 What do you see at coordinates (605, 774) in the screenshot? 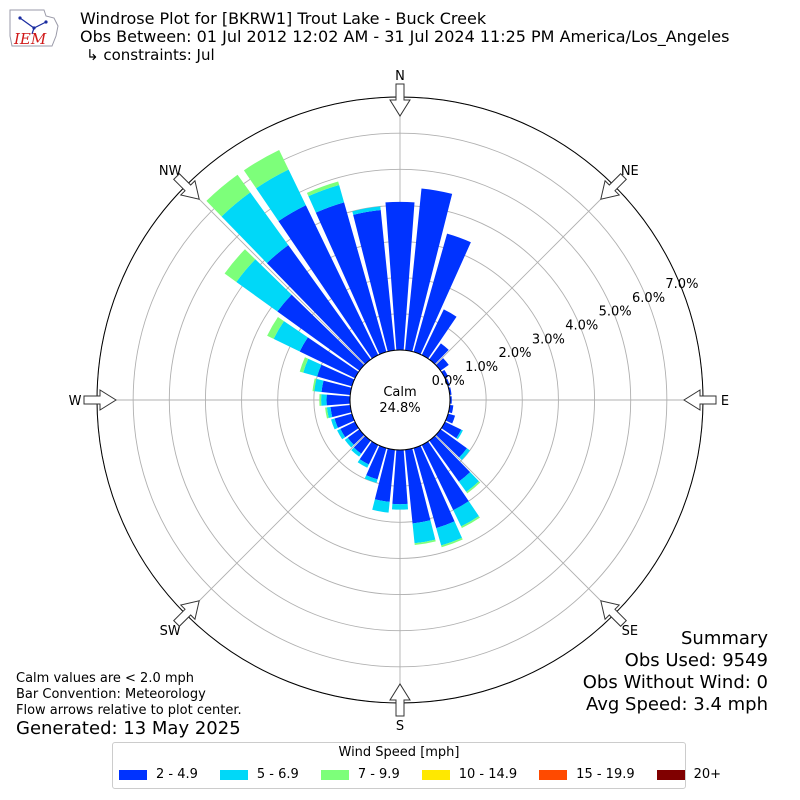
I see `legend-label: 15 - 19.9` at bounding box center [605, 774].